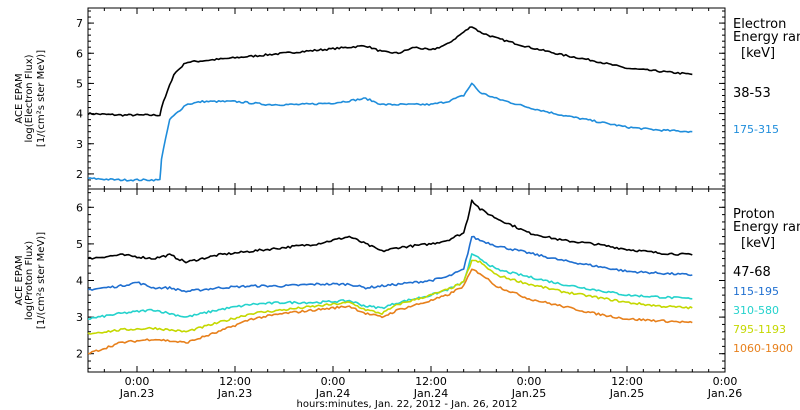 The image size is (800, 410). I want to click on legend-item: 38-53, so click(752, 93).